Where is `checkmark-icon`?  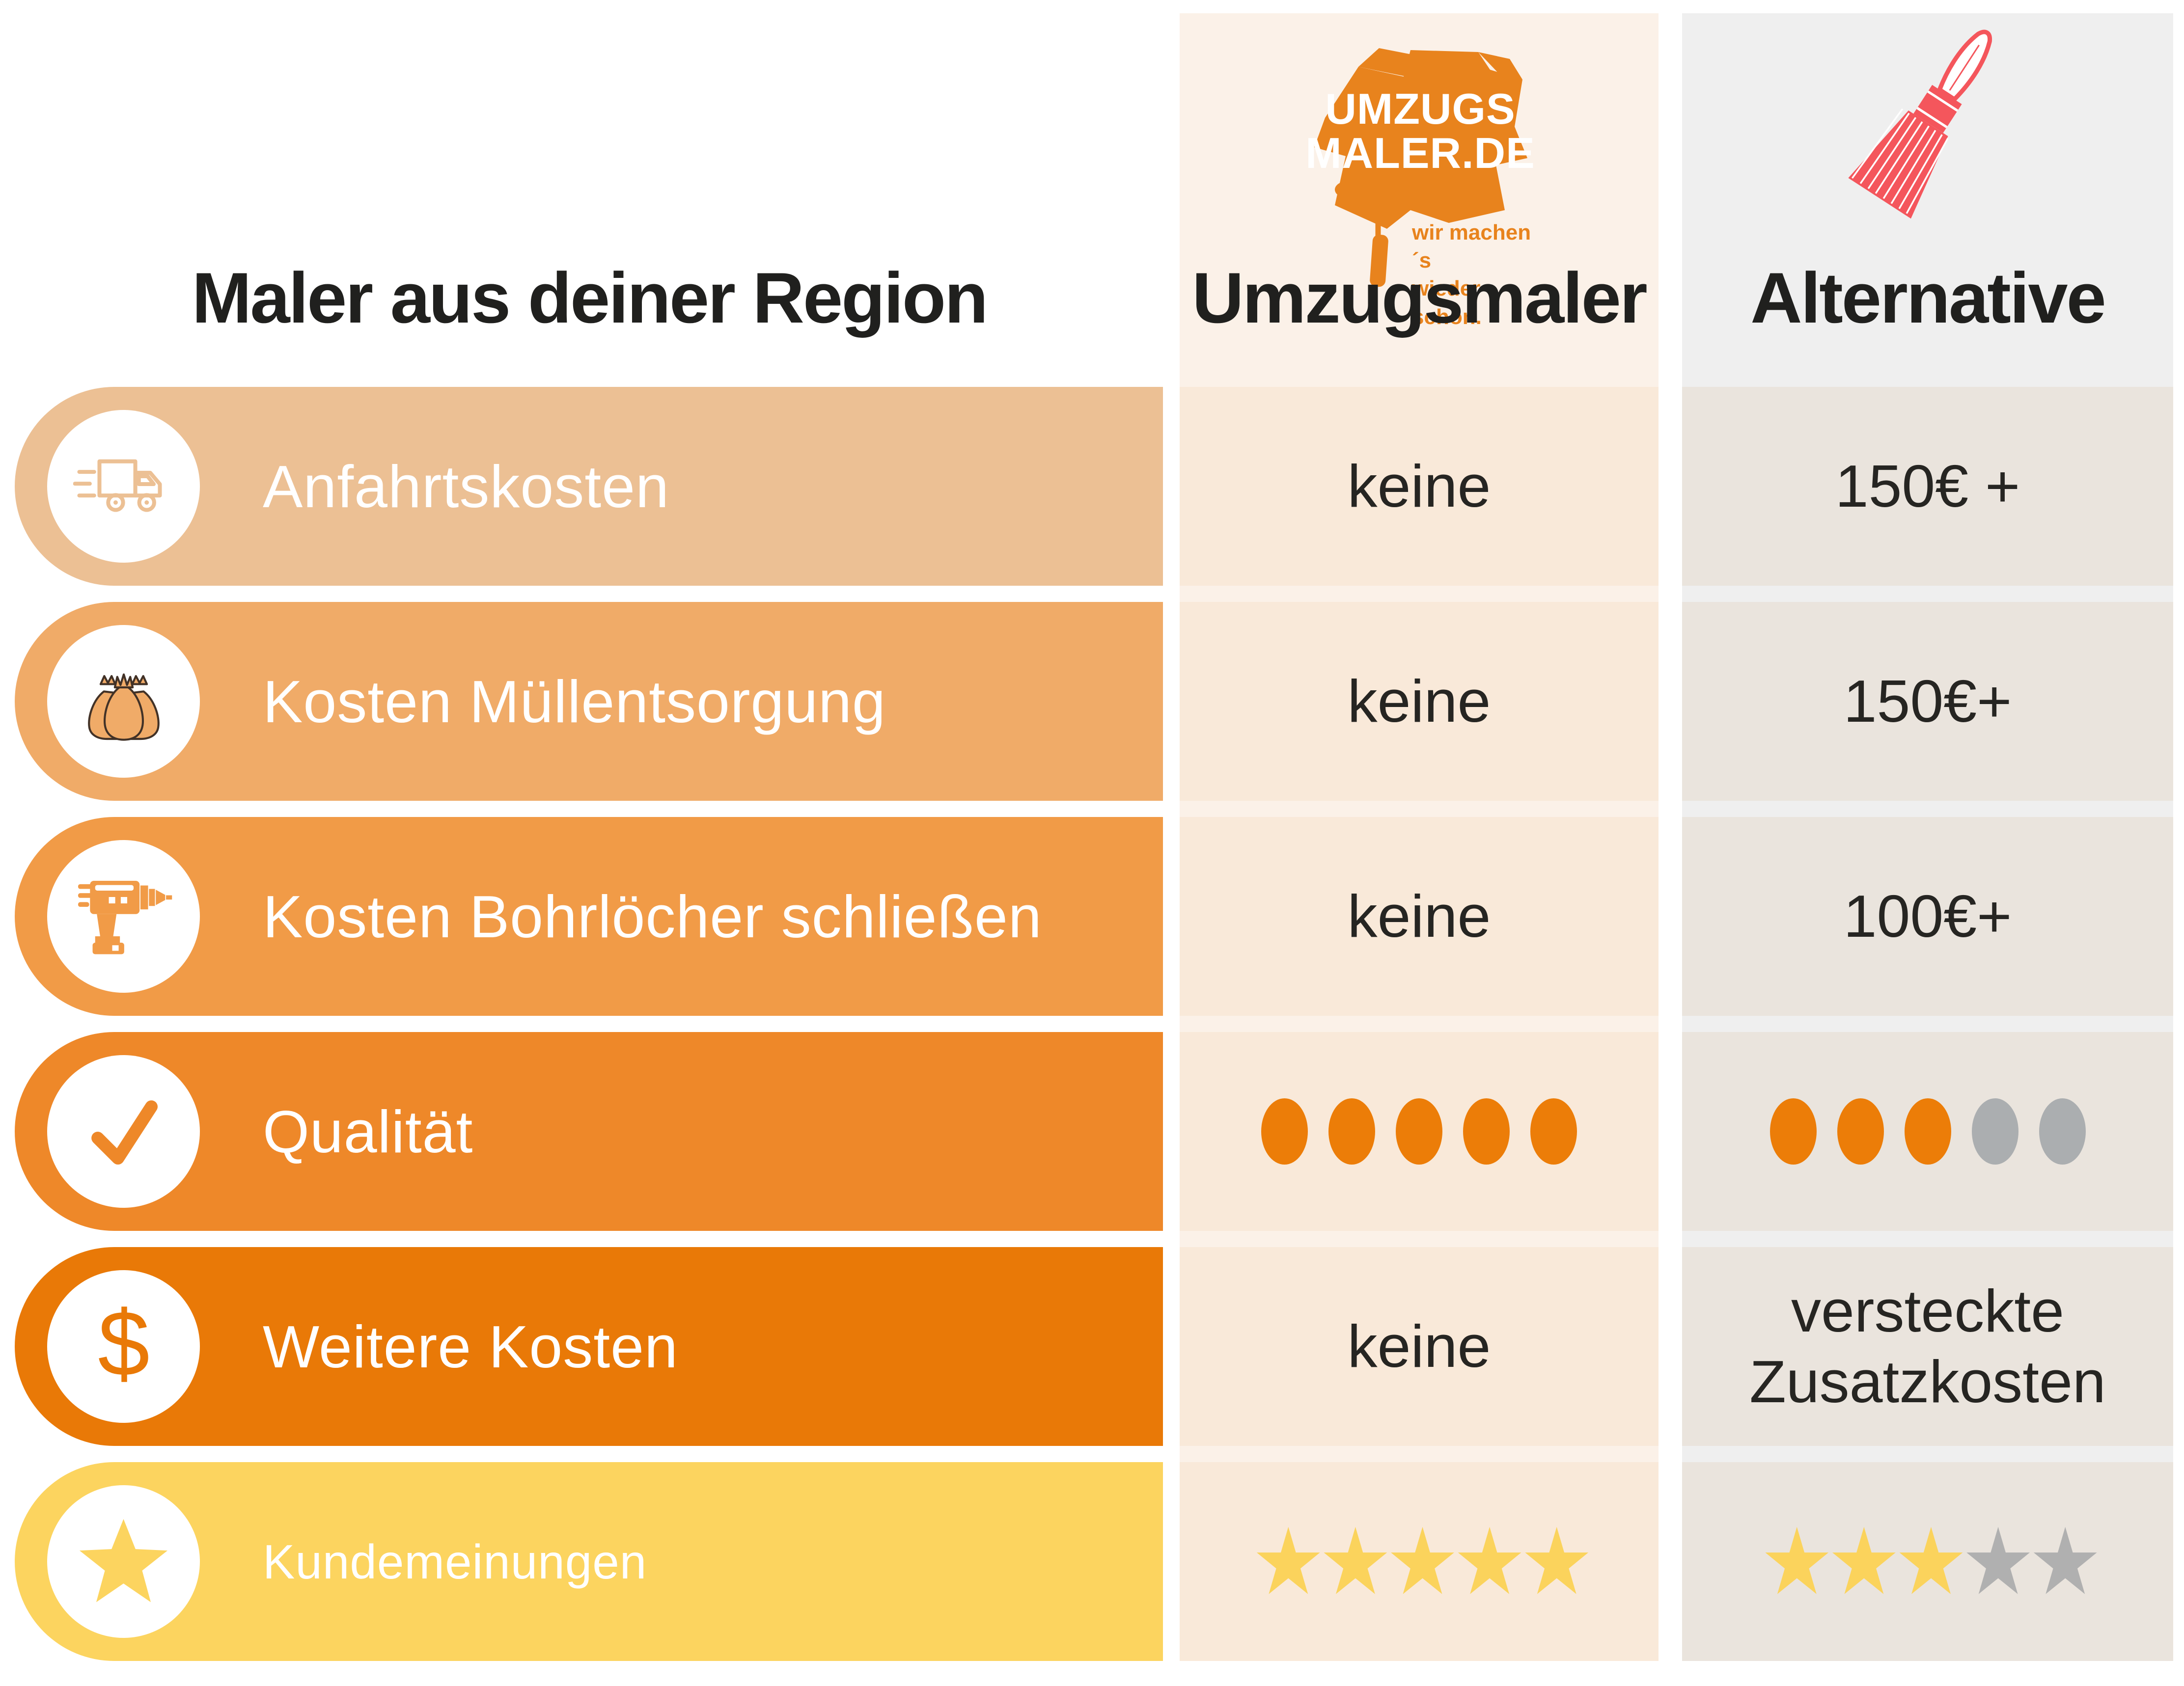
checkmark-icon is located at coordinates (123, 1131).